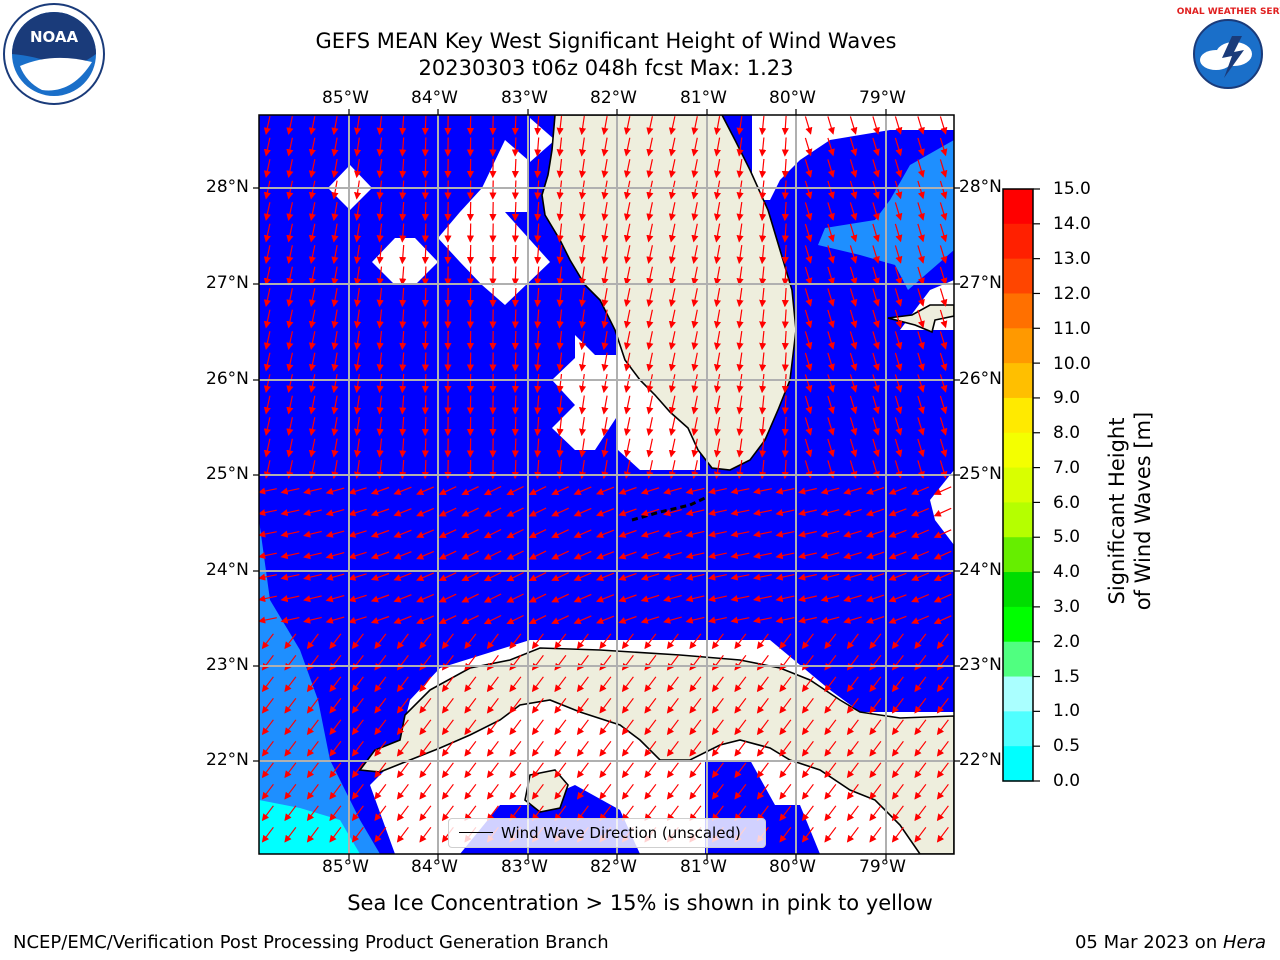  What do you see at coordinates (1067, 711) in the screenshot?
I see `colorbar-tick-1: 1.0` at bounding box center [1067, 711].